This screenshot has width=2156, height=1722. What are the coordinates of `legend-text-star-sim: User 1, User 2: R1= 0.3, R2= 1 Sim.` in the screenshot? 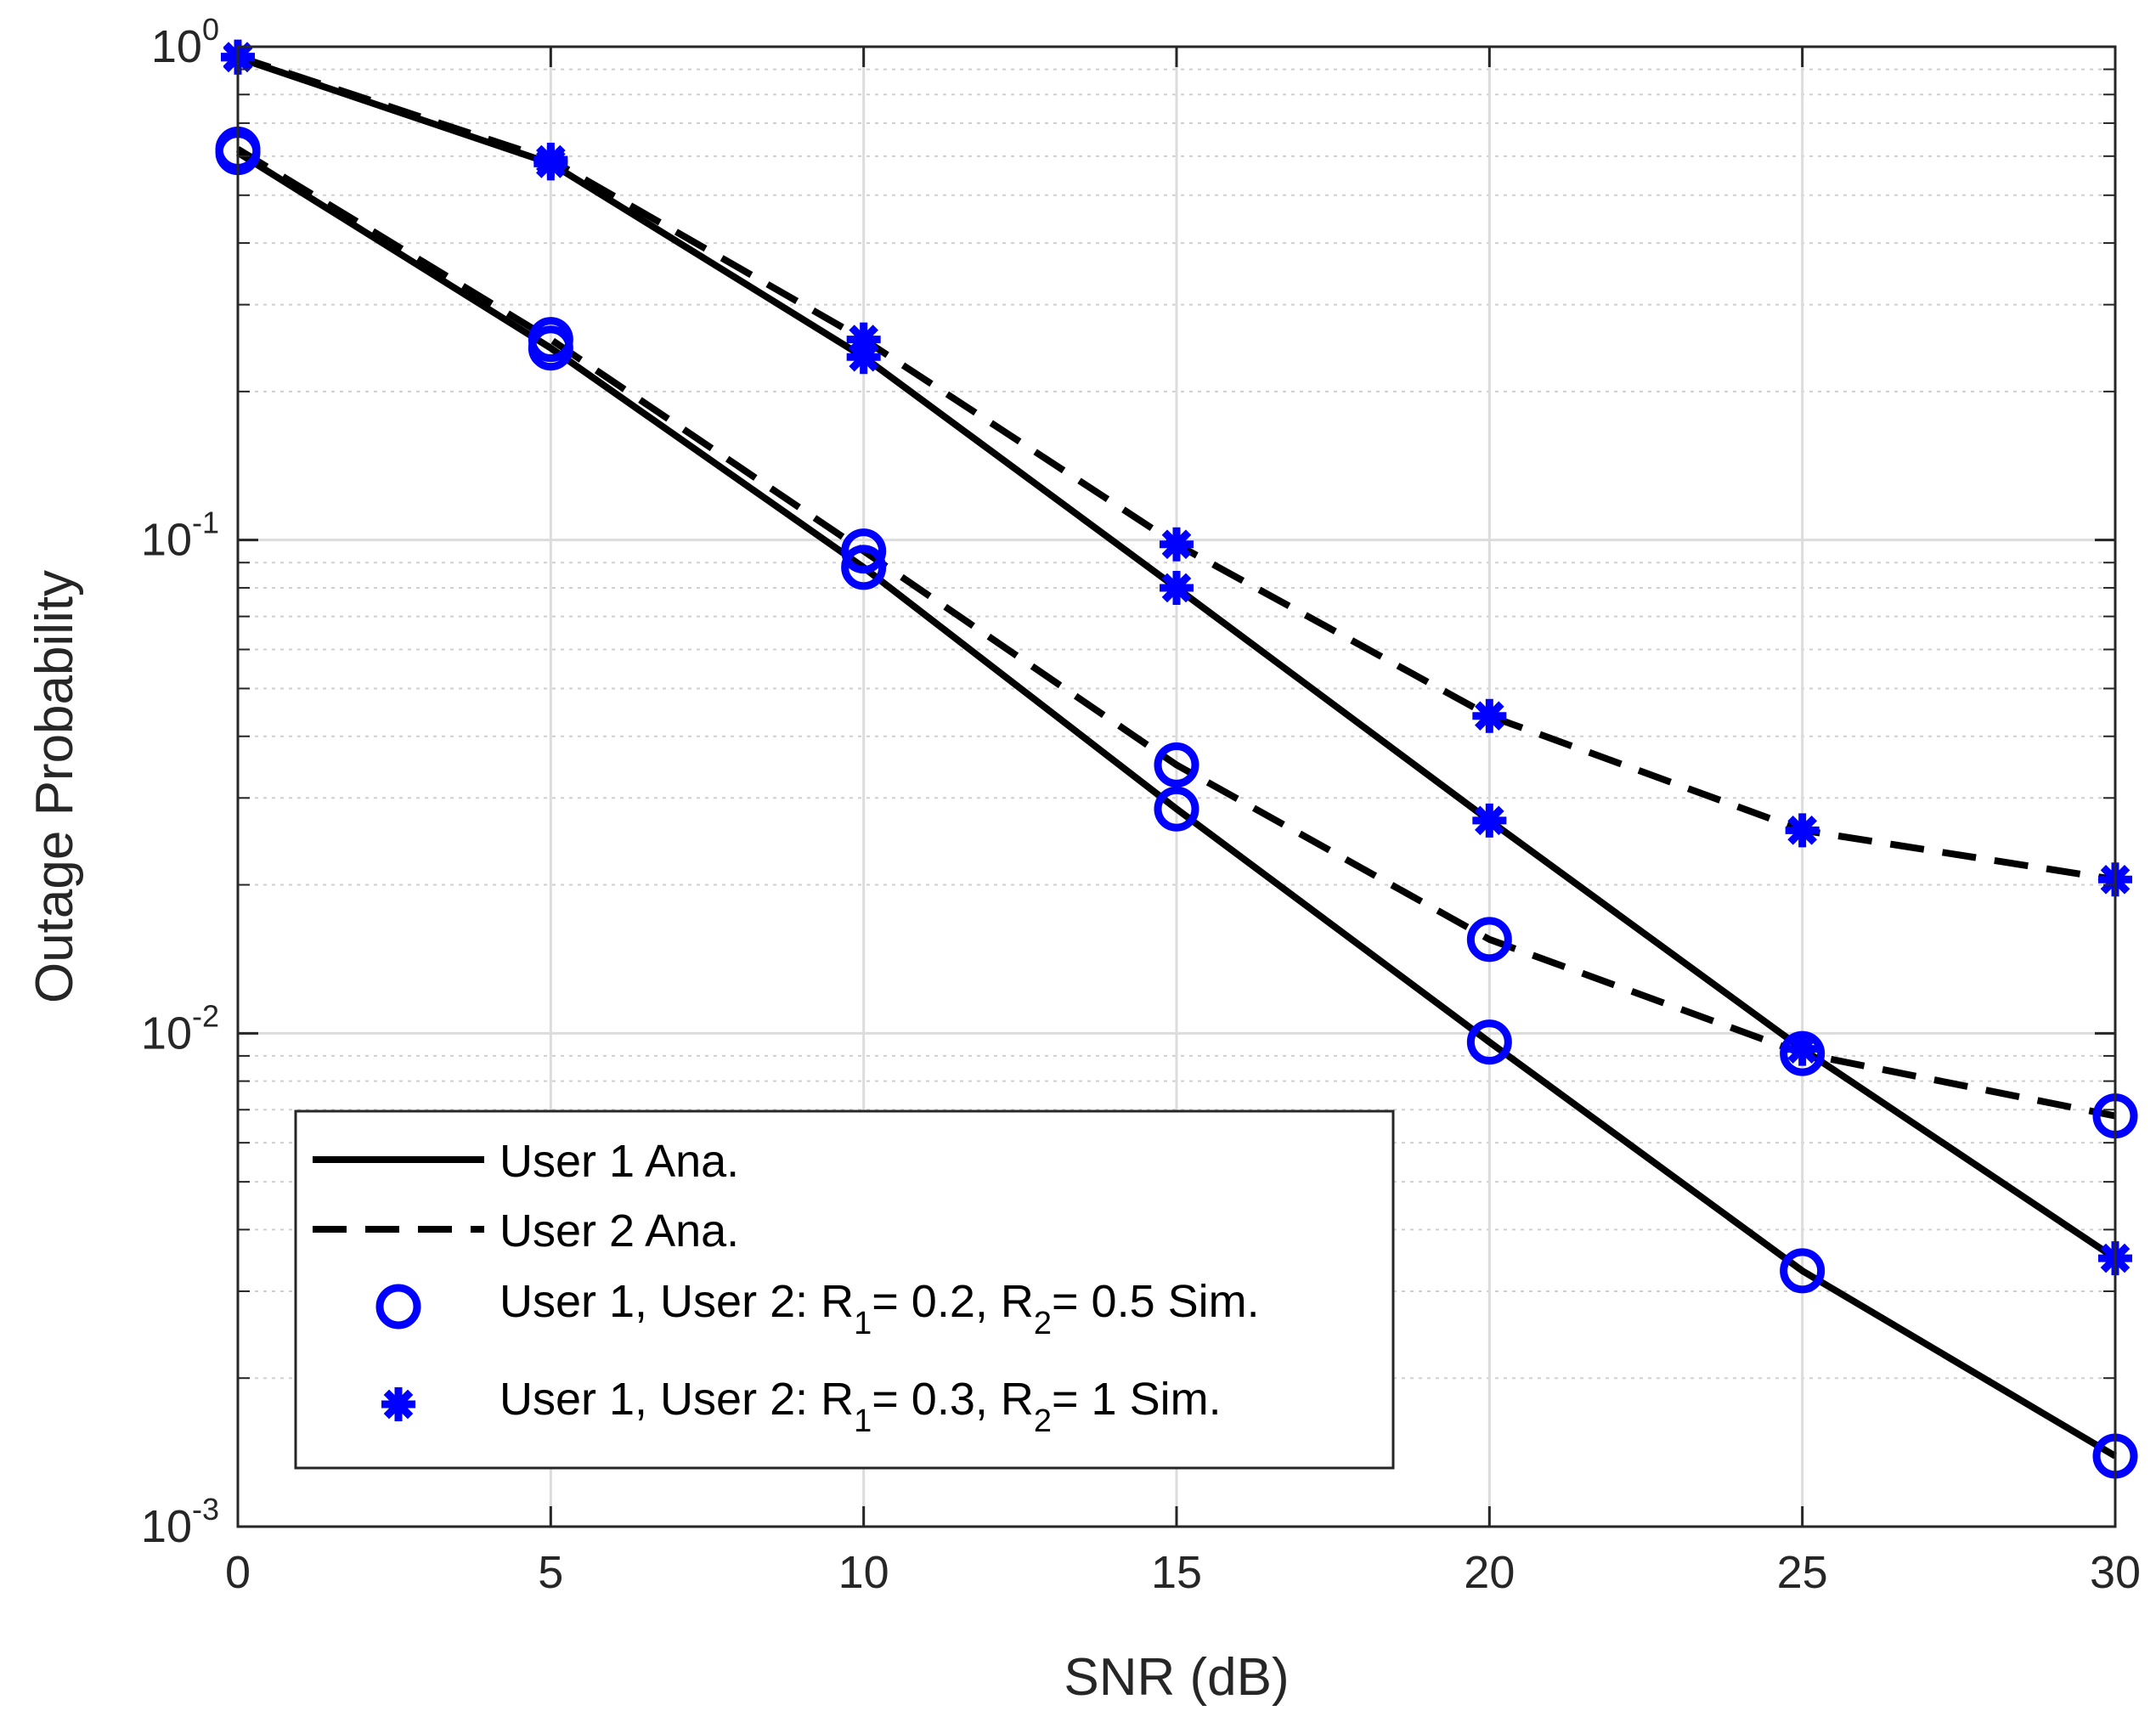 It's located at (860, 1406).